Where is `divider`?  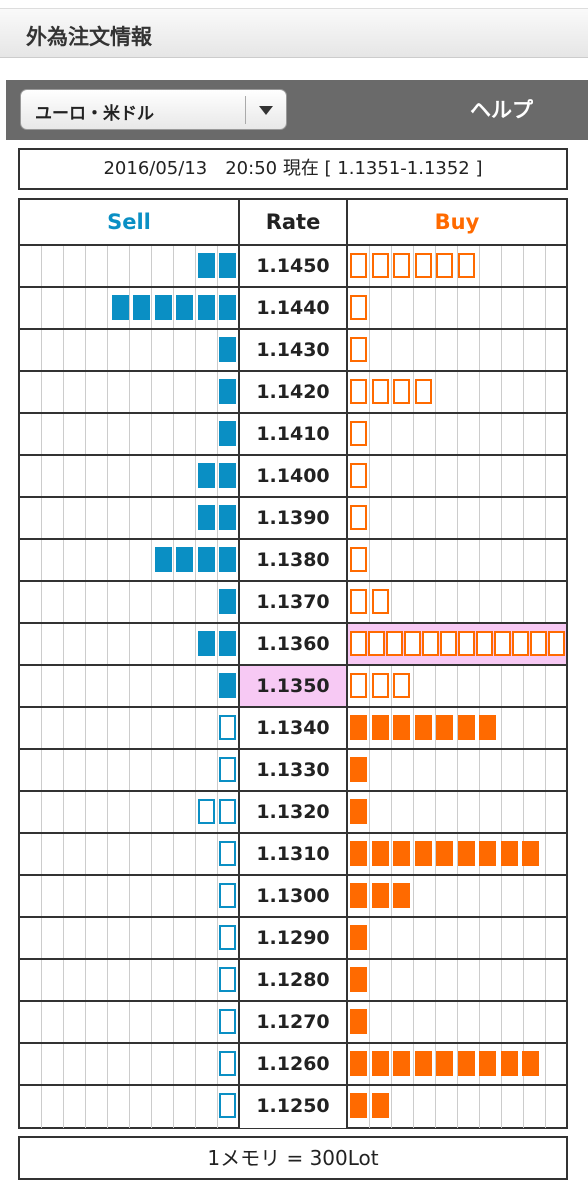 divider is located at coordinates (245, 110).